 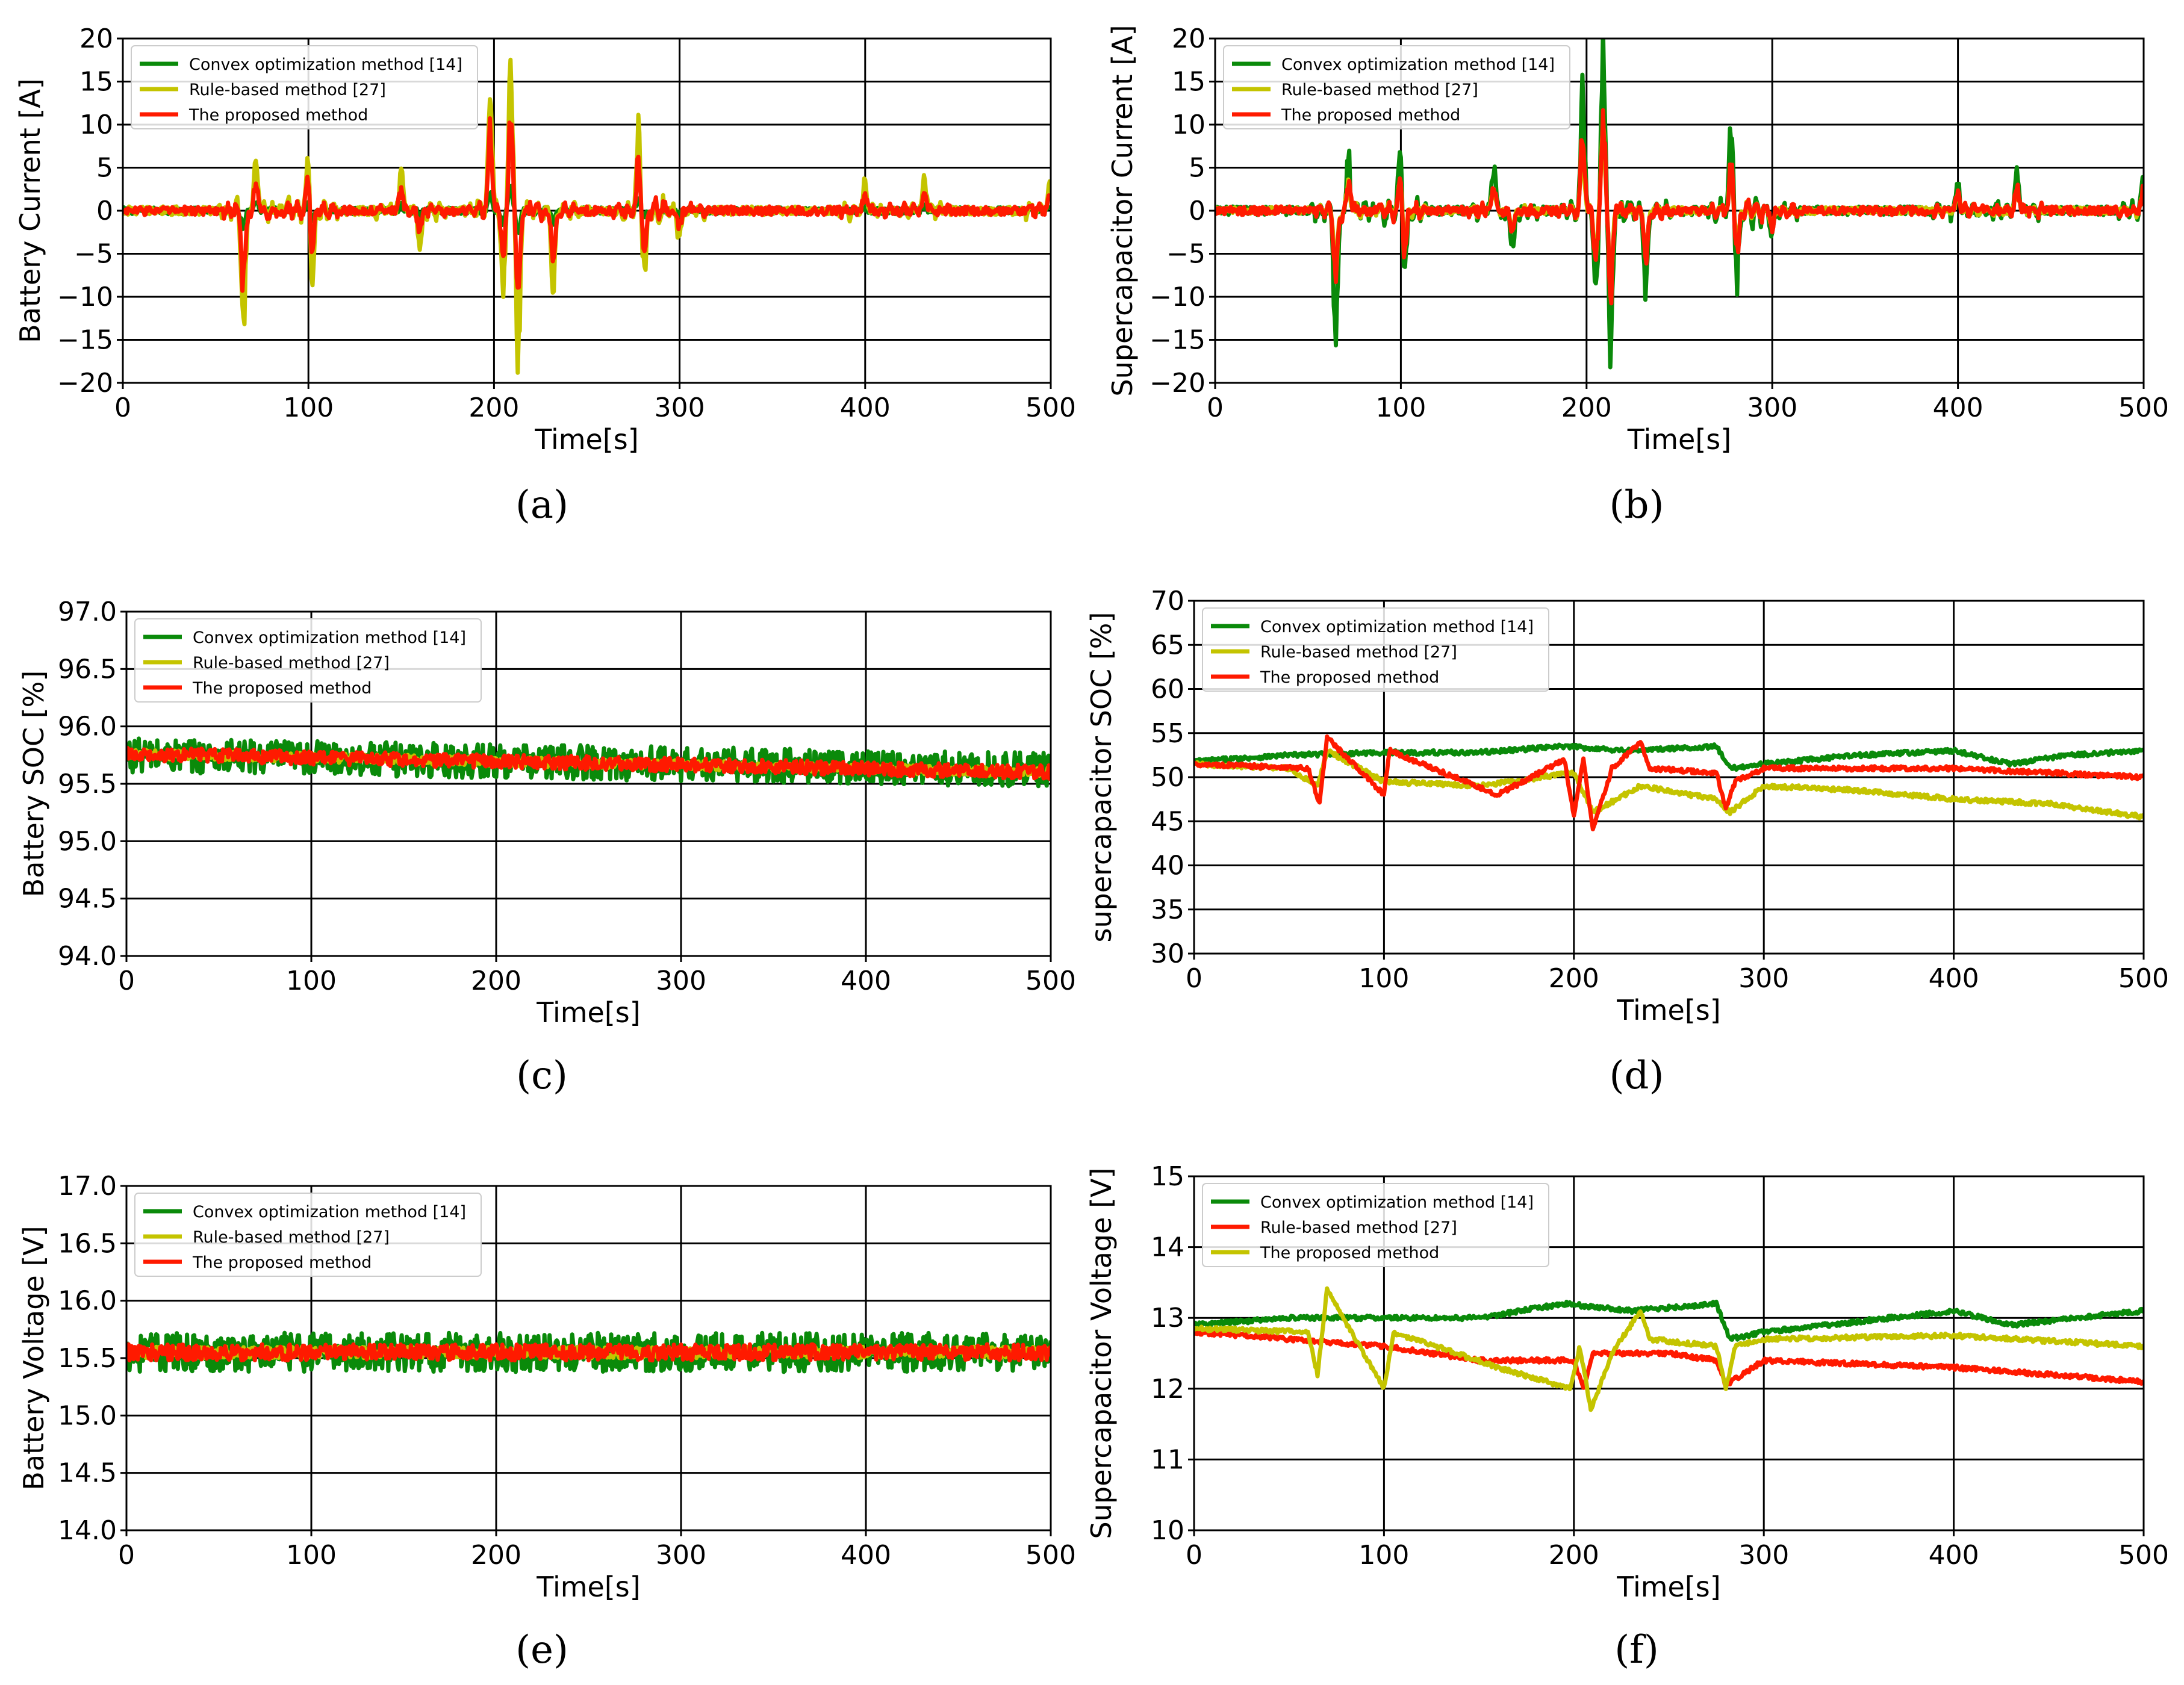 I want to click on y-tick-label: 14, so click(x=1167, y=1247).